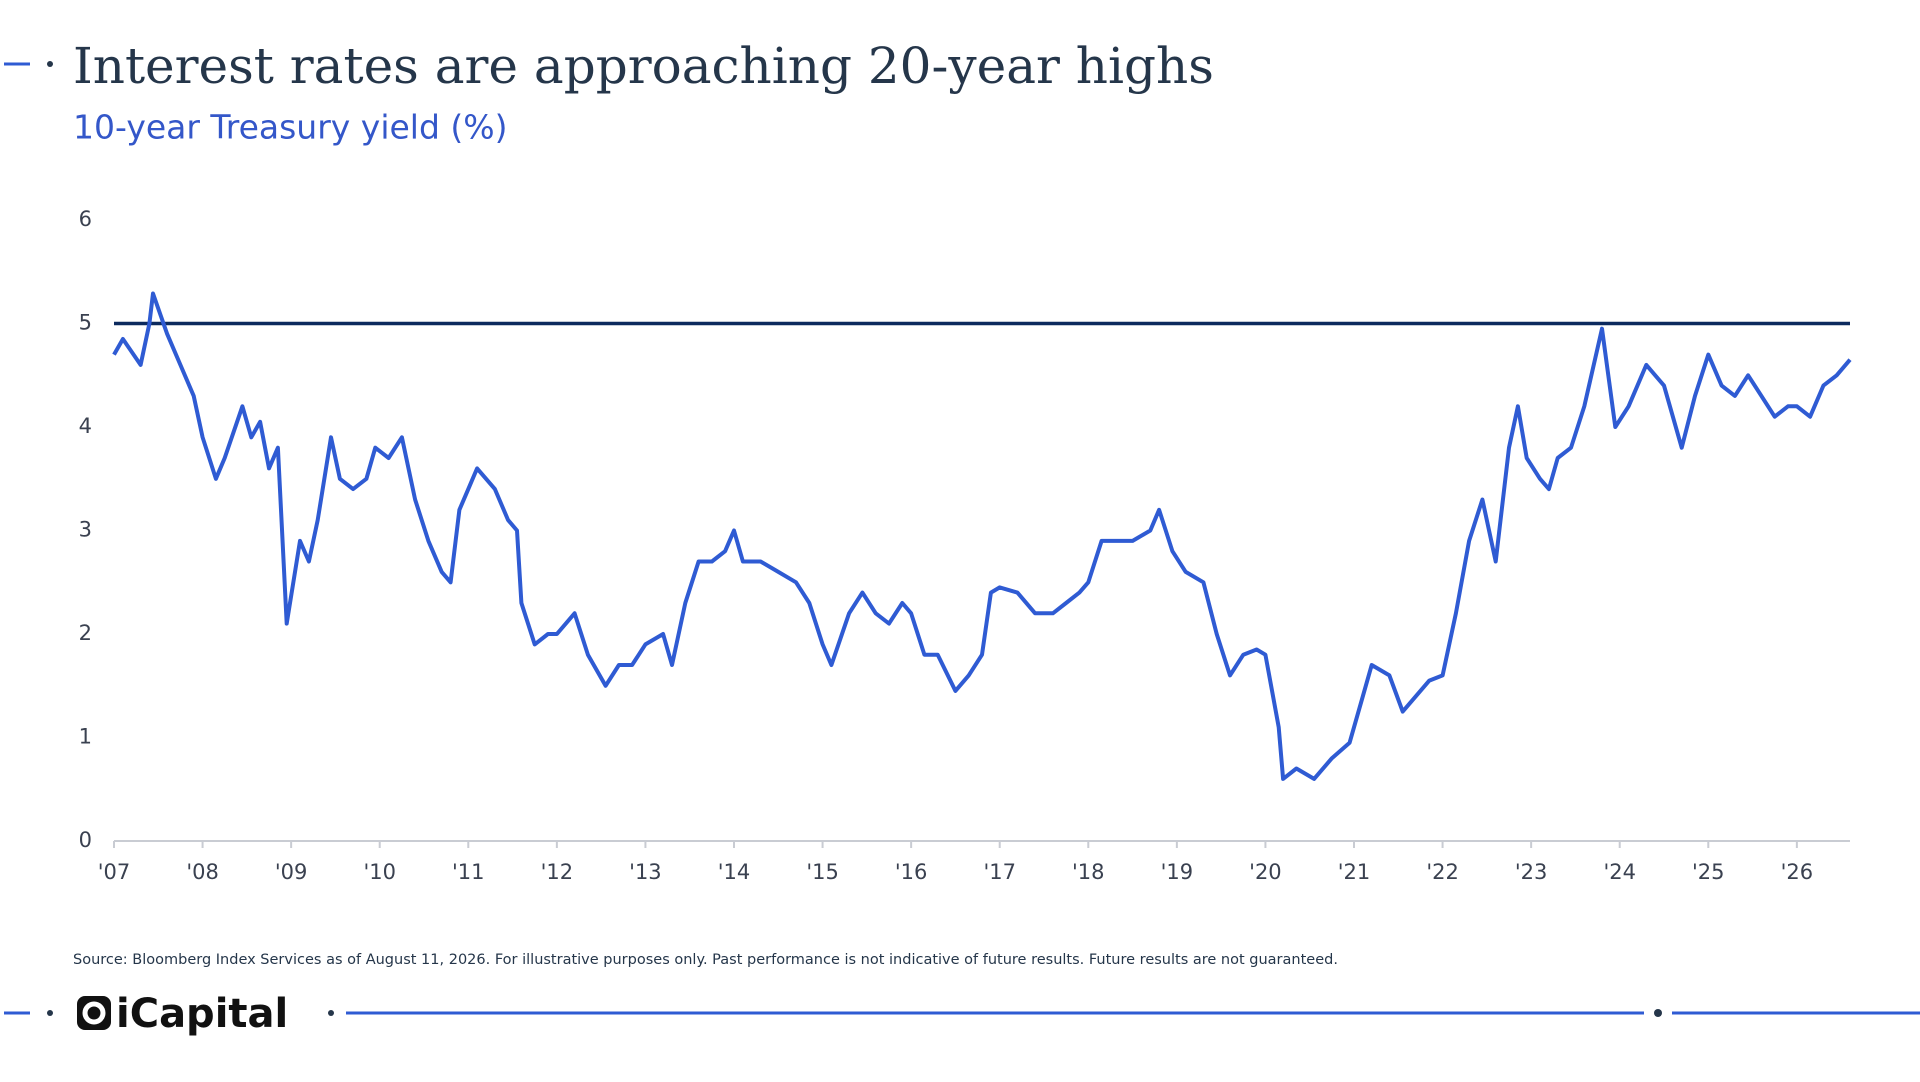 The image size is (1920, 1082). Describe the element at coordinates (911, 872) in the screenshot. I see `x-tick-label: '16` at that location.